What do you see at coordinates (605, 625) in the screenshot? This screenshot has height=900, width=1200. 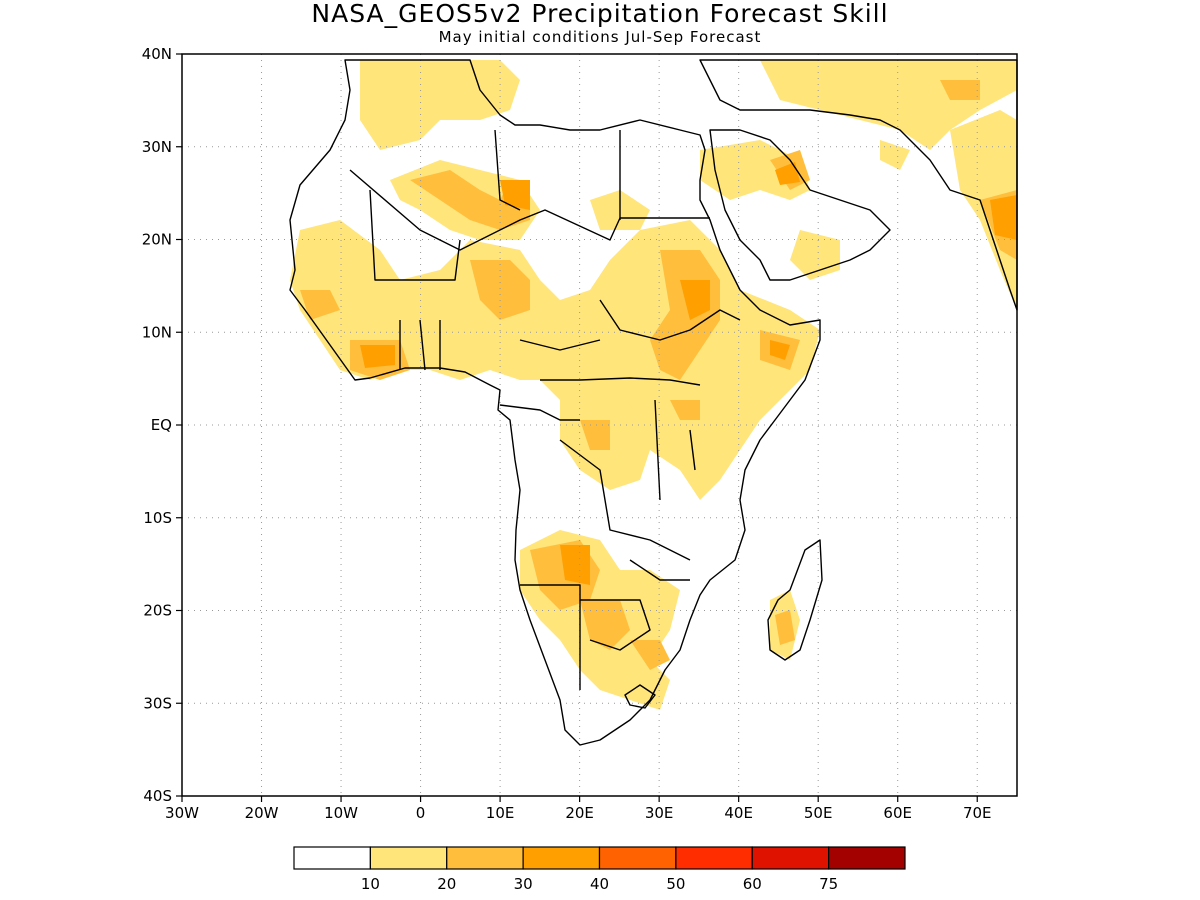 I see `skill-region-botswana` at bounding box center [605, 625].